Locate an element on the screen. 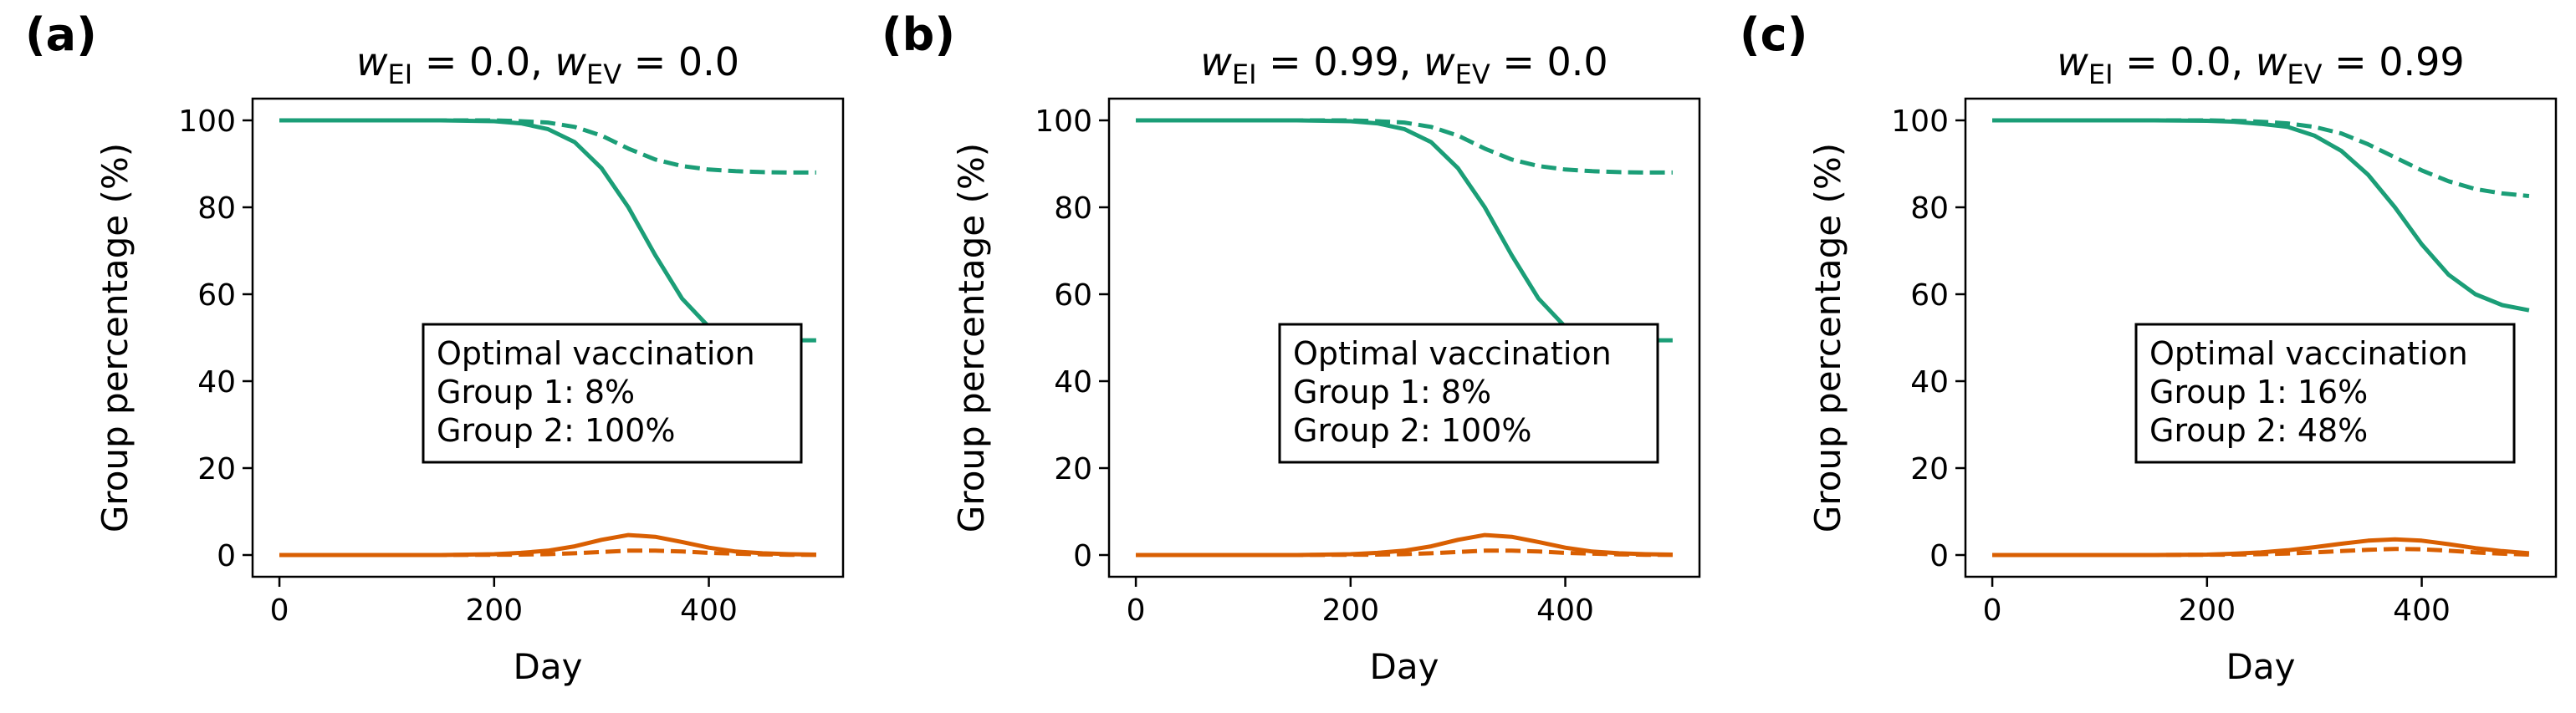 Image resolution: width=2576 pixels, height=713 pixels. chart-title: wEI = 0.0, wEV = 0.0 is located at coordinates (547, 64).